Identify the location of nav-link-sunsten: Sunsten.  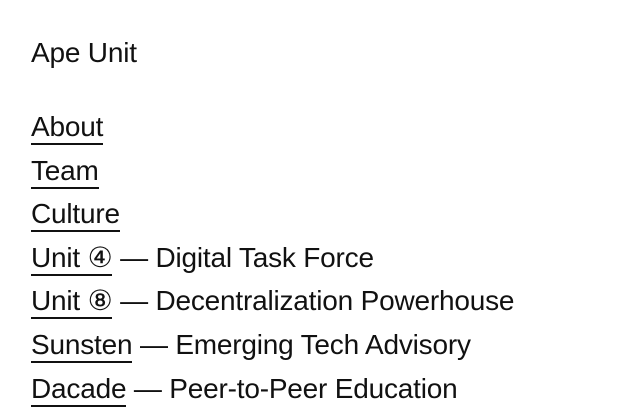
(82, 345).